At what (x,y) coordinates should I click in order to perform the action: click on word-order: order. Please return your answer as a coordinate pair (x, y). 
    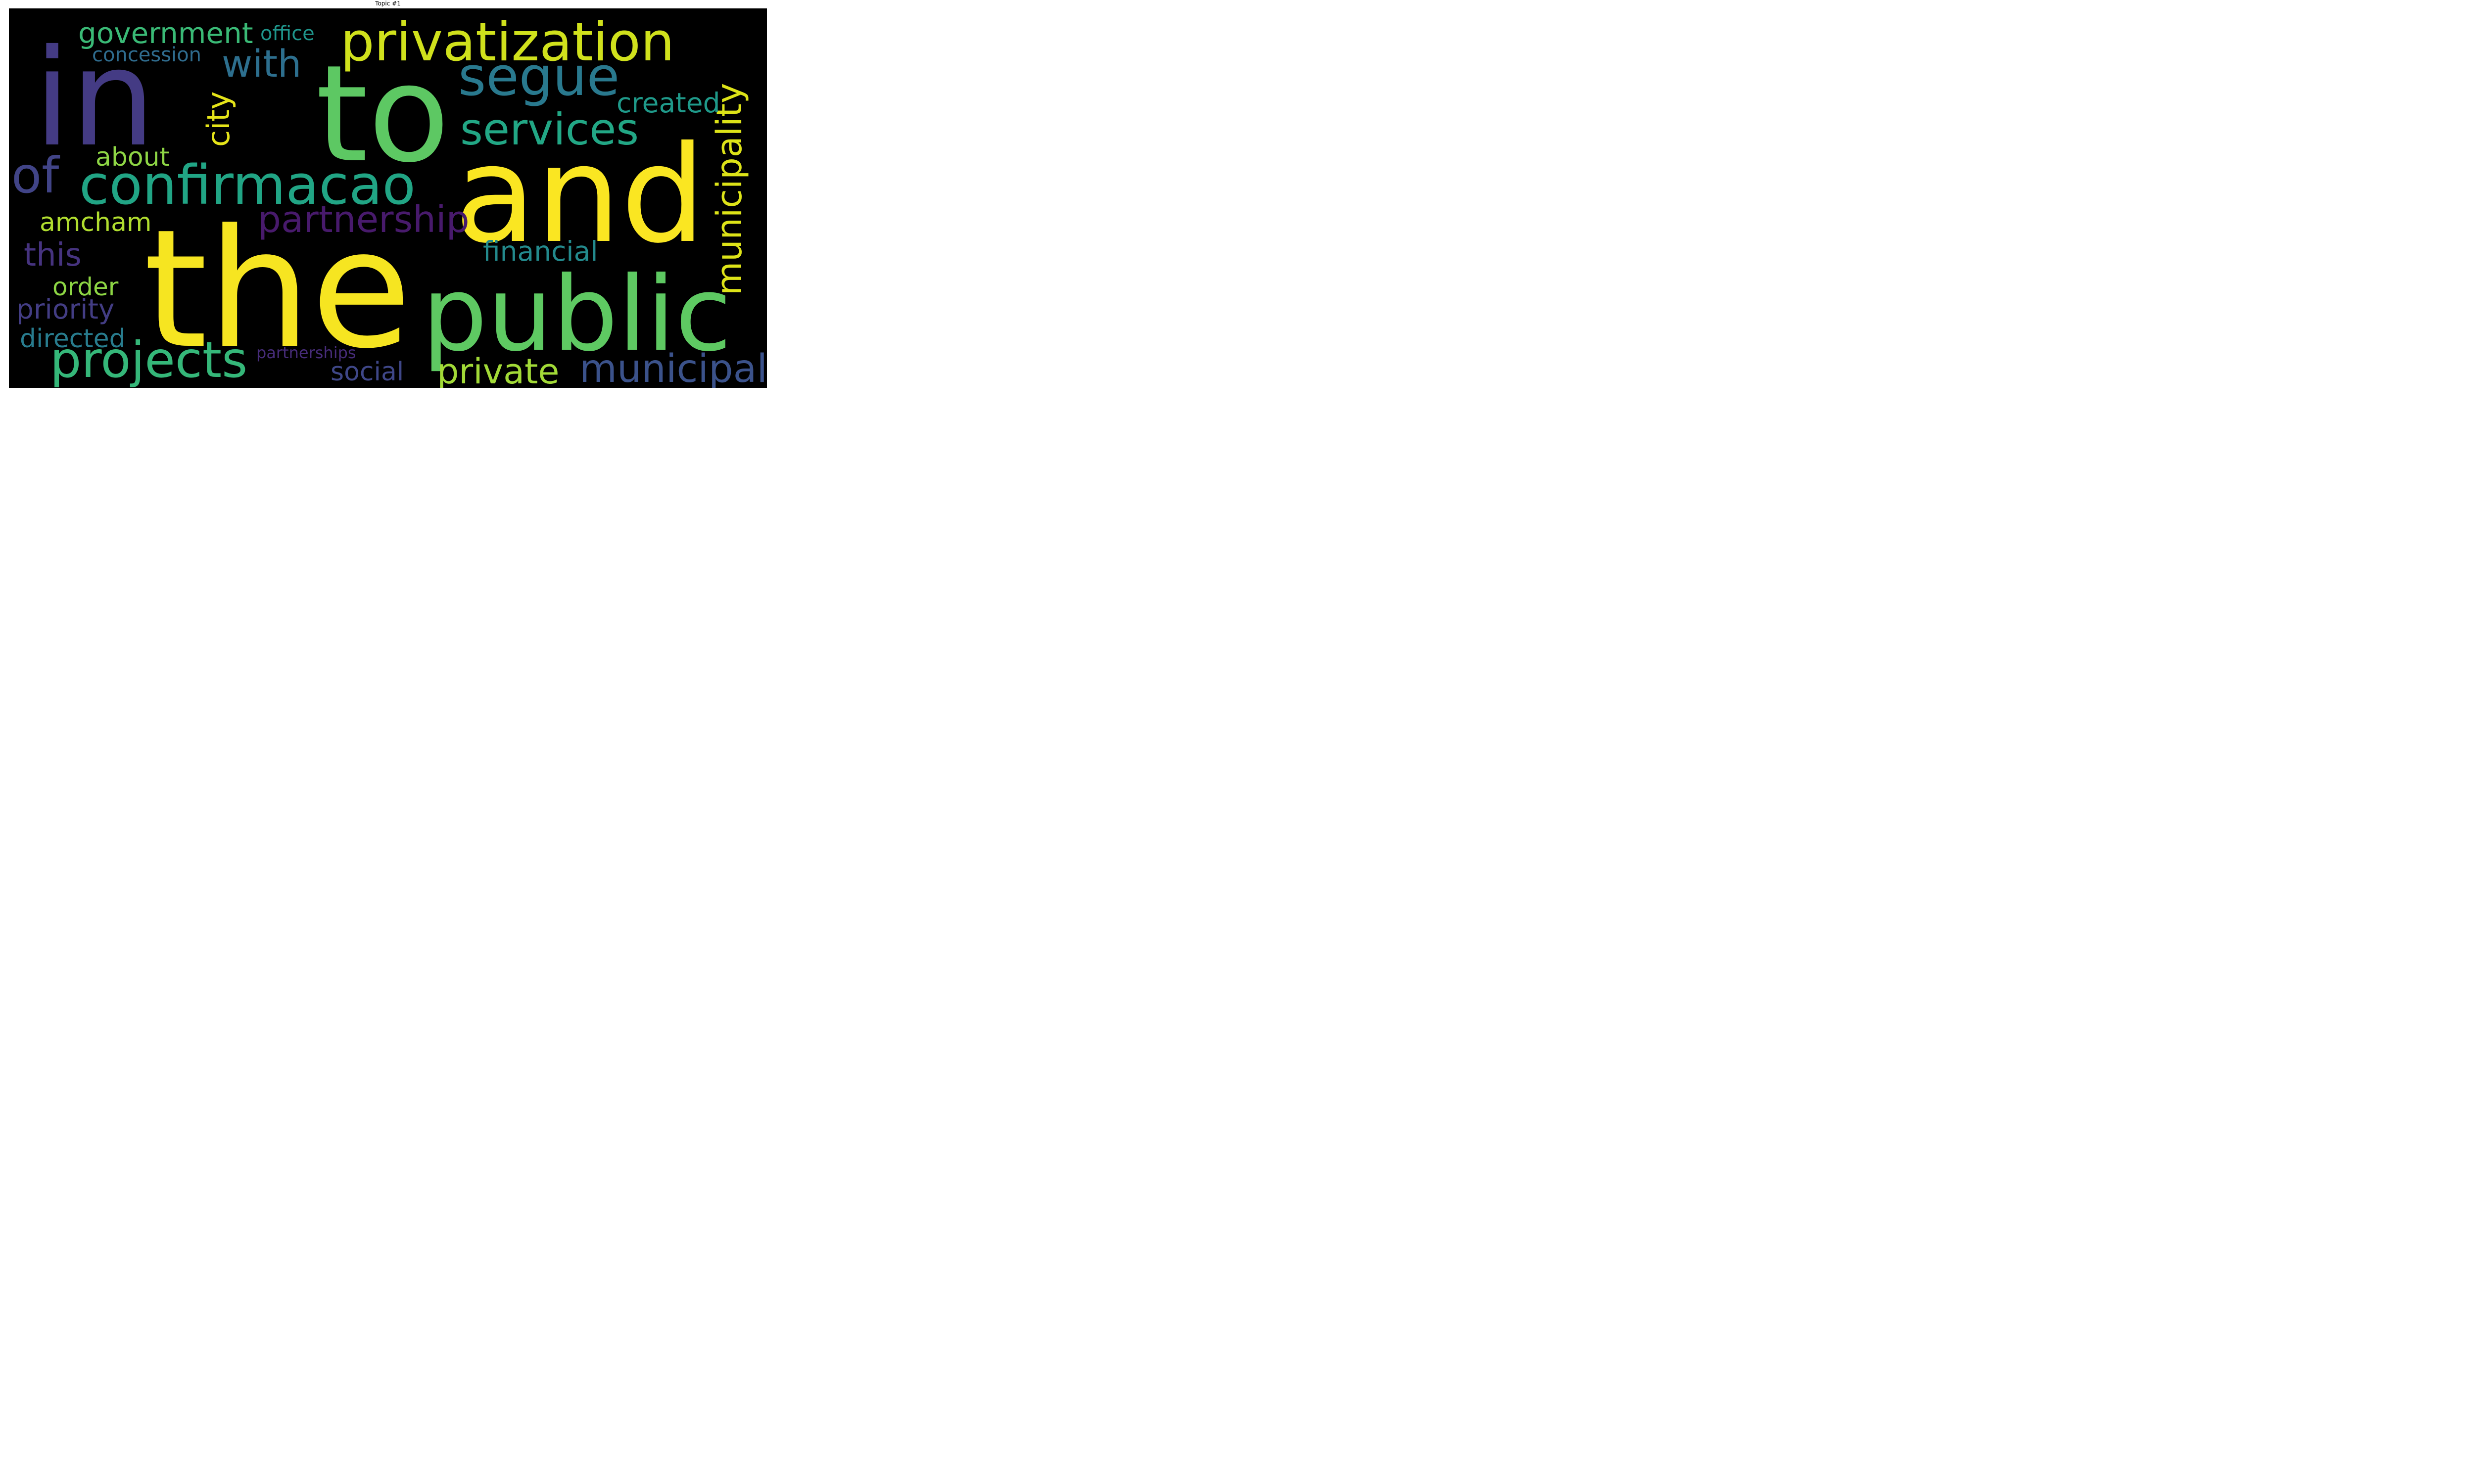
    Looking at the image, I should click on (86, 287).